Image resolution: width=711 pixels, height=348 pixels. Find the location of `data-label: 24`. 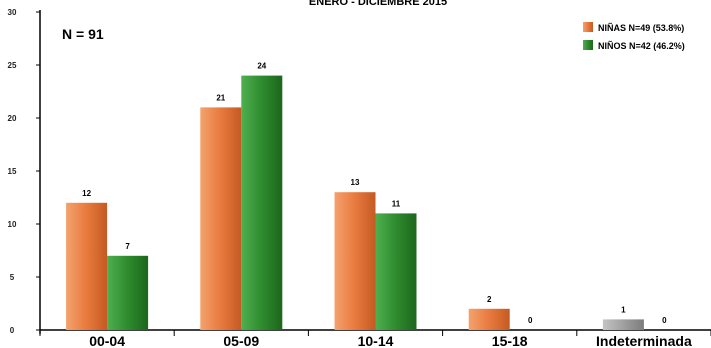

data-label: 24 is located at coordinates (261, 66).